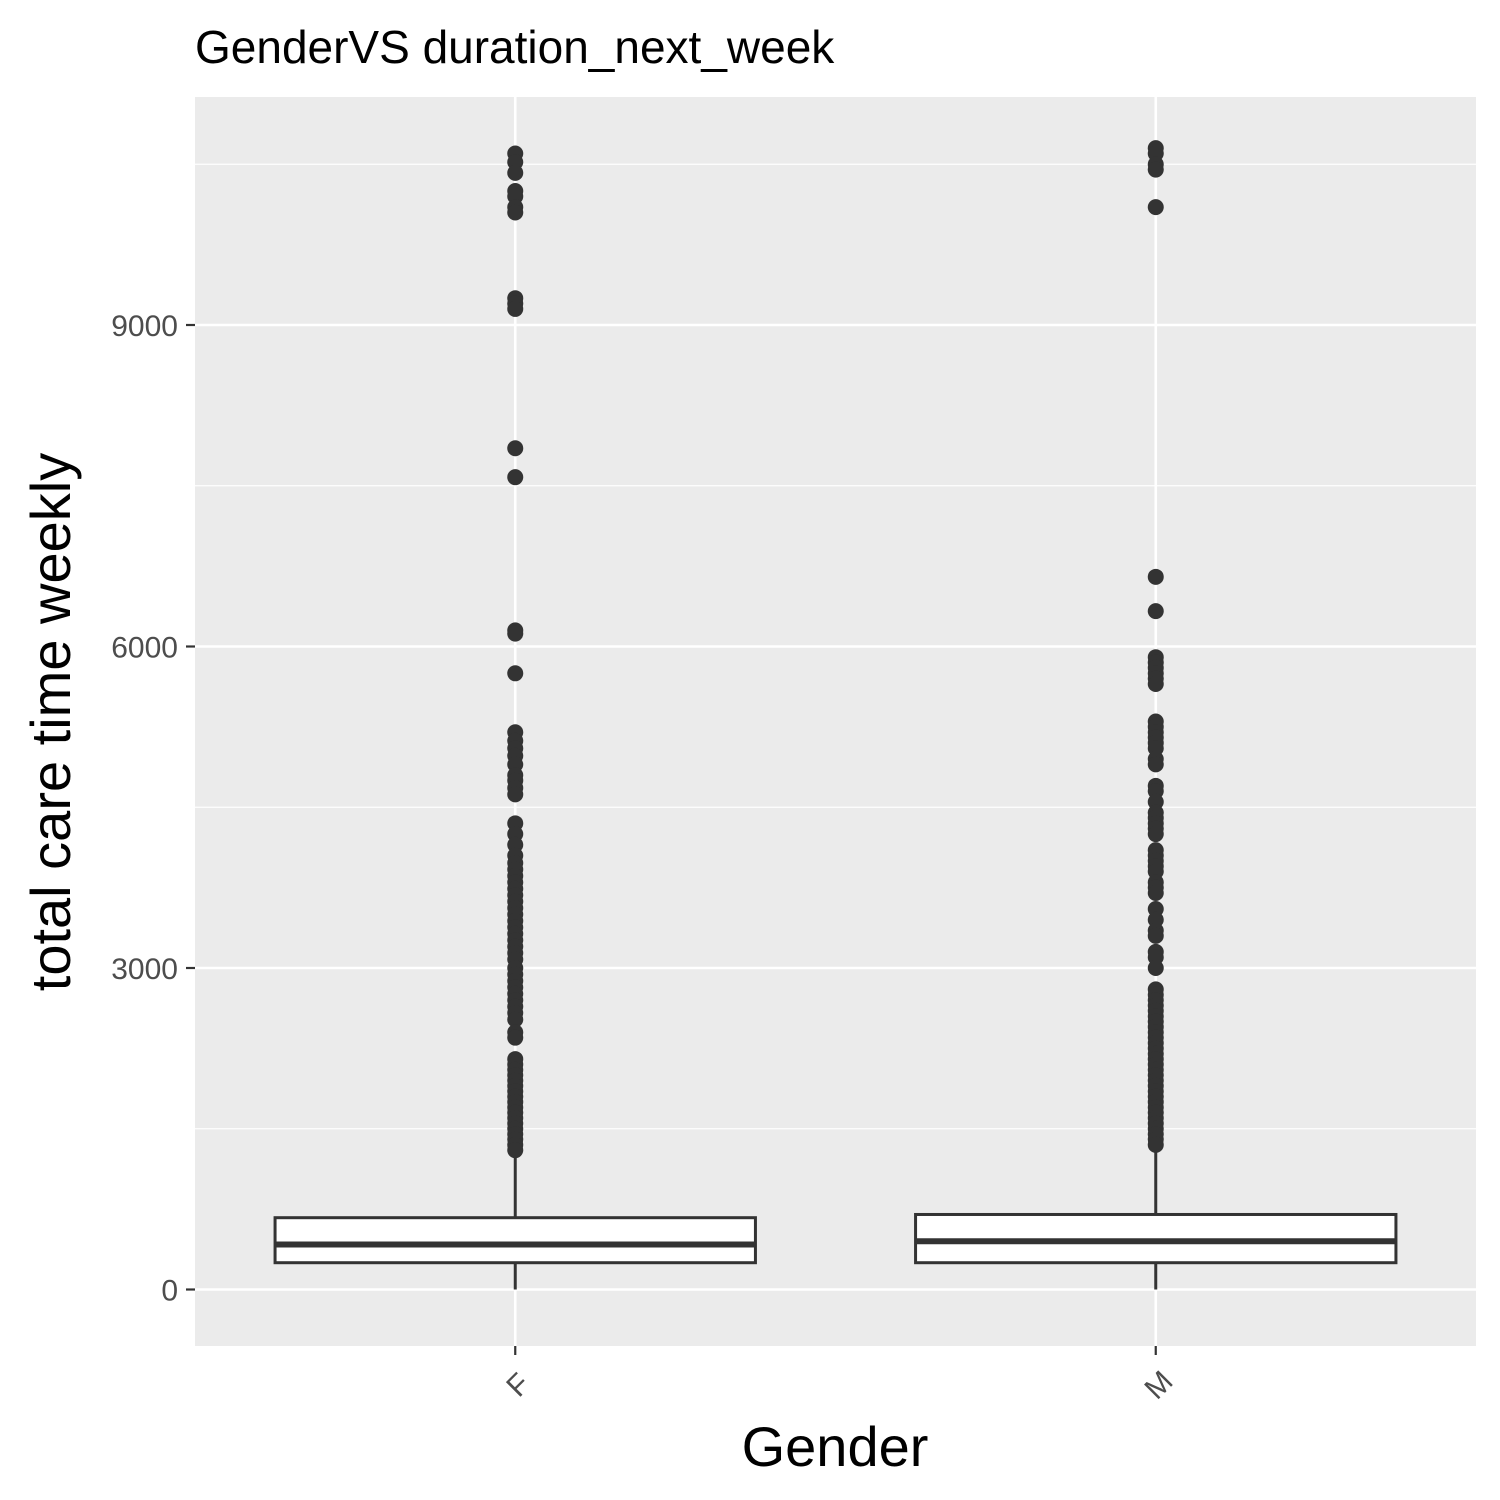 Image resolution: width=1500 pixels, height=1500 pixels. Describe the element at coordinates (1159, 1385) in the screenshot. I see `x-tick-label: M` at that location.